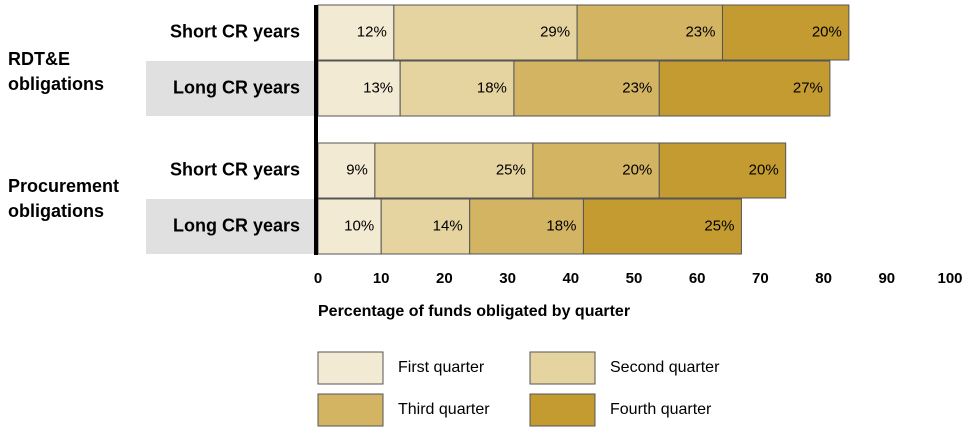 This screenshot has width=967, height=427. What do you see at coordinates (634, 278) in the screenshot?
I see `x-tick-label: 50` at bounding box center [634, 278].